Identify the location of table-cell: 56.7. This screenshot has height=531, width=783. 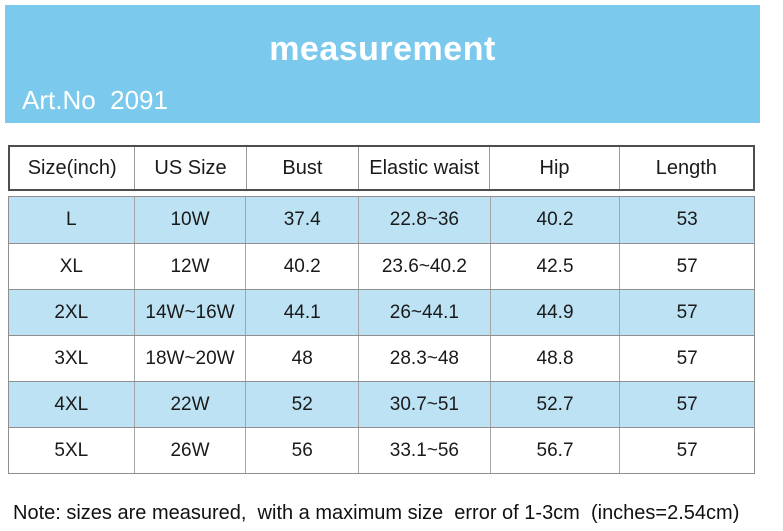
(554, 450).